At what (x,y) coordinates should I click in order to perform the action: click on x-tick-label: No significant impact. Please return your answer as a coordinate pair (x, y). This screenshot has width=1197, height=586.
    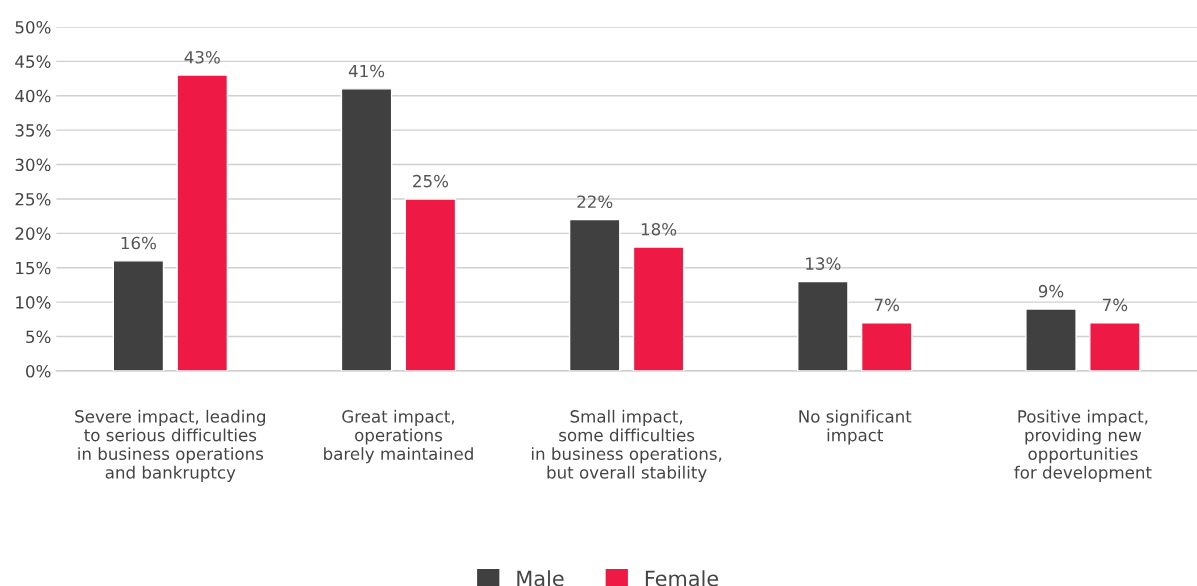
    Looking at the image, I should click on (855, 427).